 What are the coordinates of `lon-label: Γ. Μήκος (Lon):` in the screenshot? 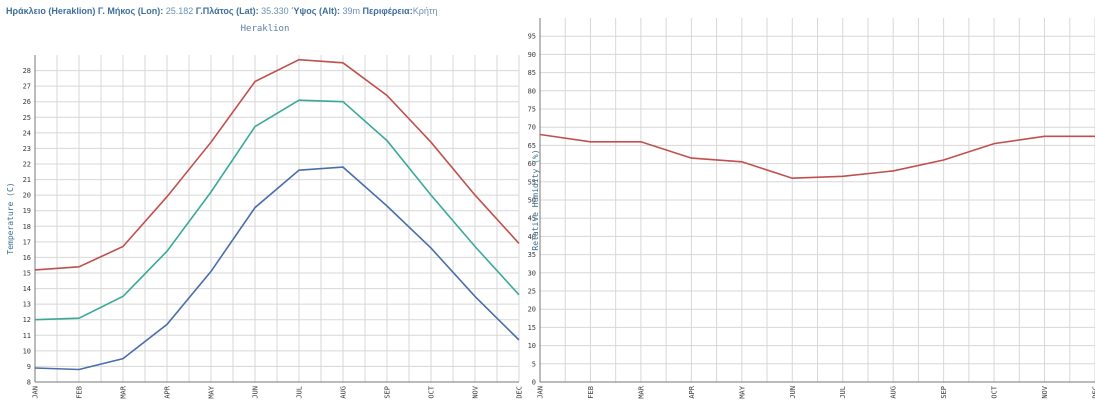 It's located at (130, 11).